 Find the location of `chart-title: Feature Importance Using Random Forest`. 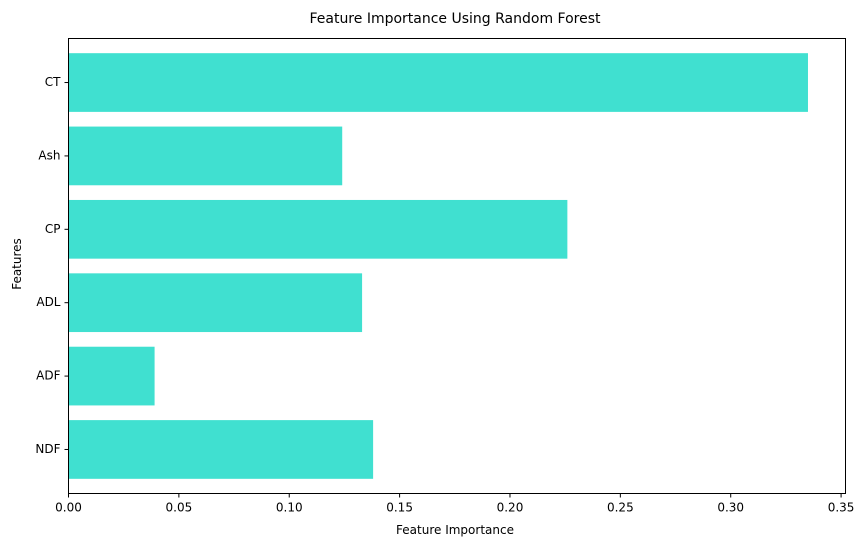

chart-title: Feature Importance Using Random Forest is located at coordinates (455, 19).